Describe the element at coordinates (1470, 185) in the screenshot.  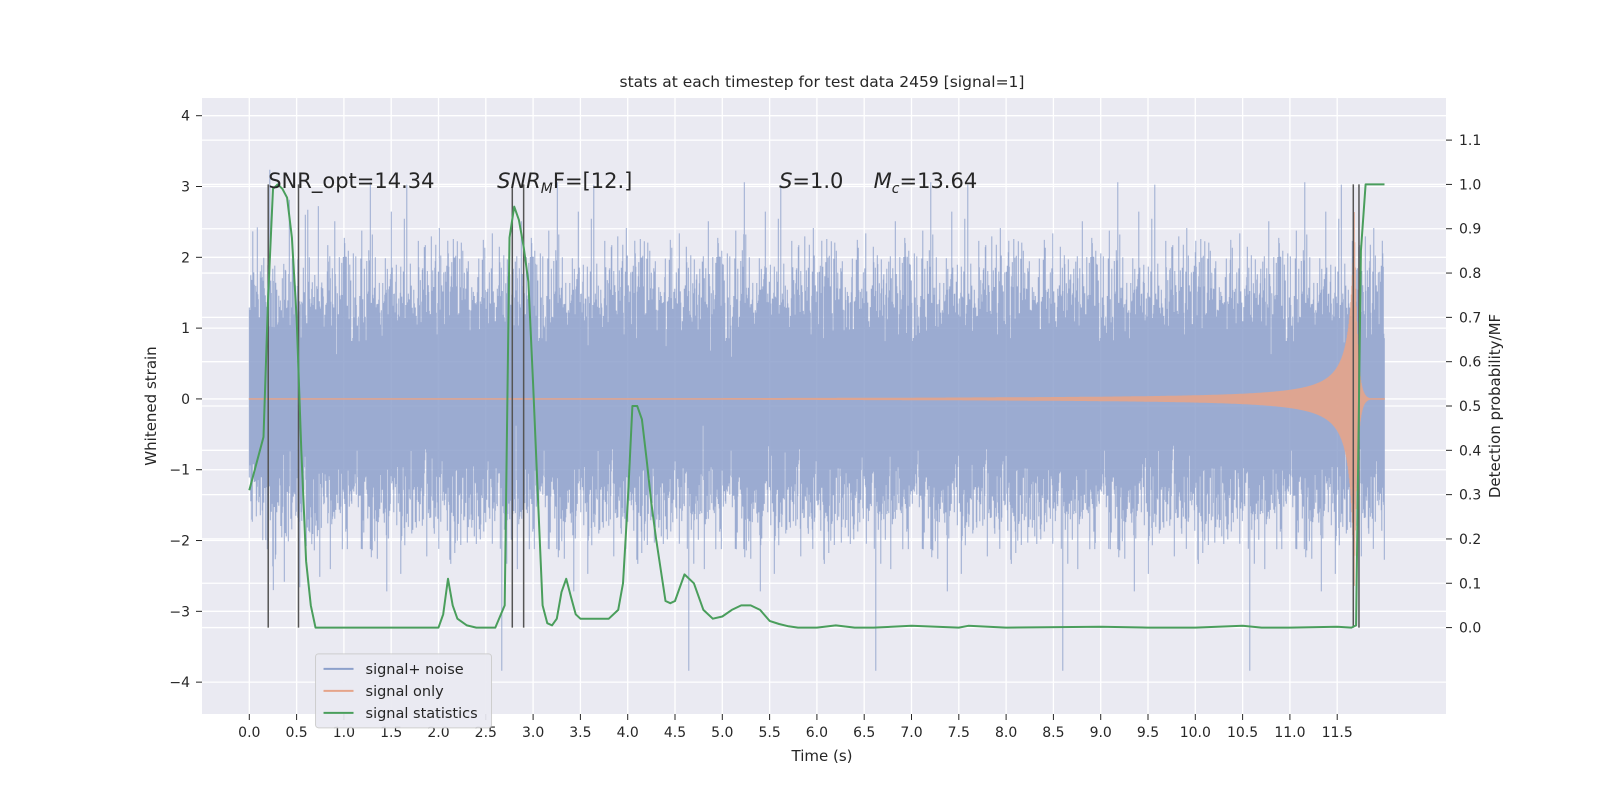
I see `y2-tick-label-10: 1.0` at that location.